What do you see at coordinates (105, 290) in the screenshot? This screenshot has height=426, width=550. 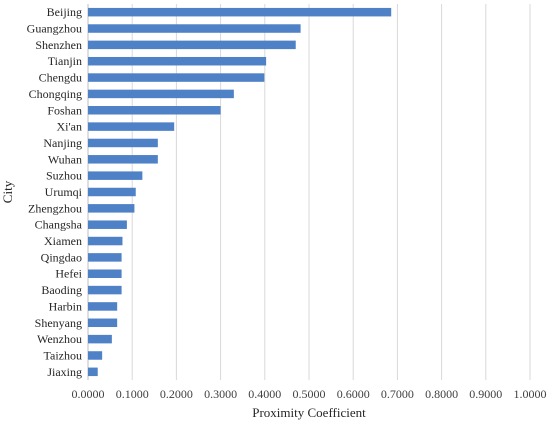 I see `bar-baoding` at bounding box center [105, 290].